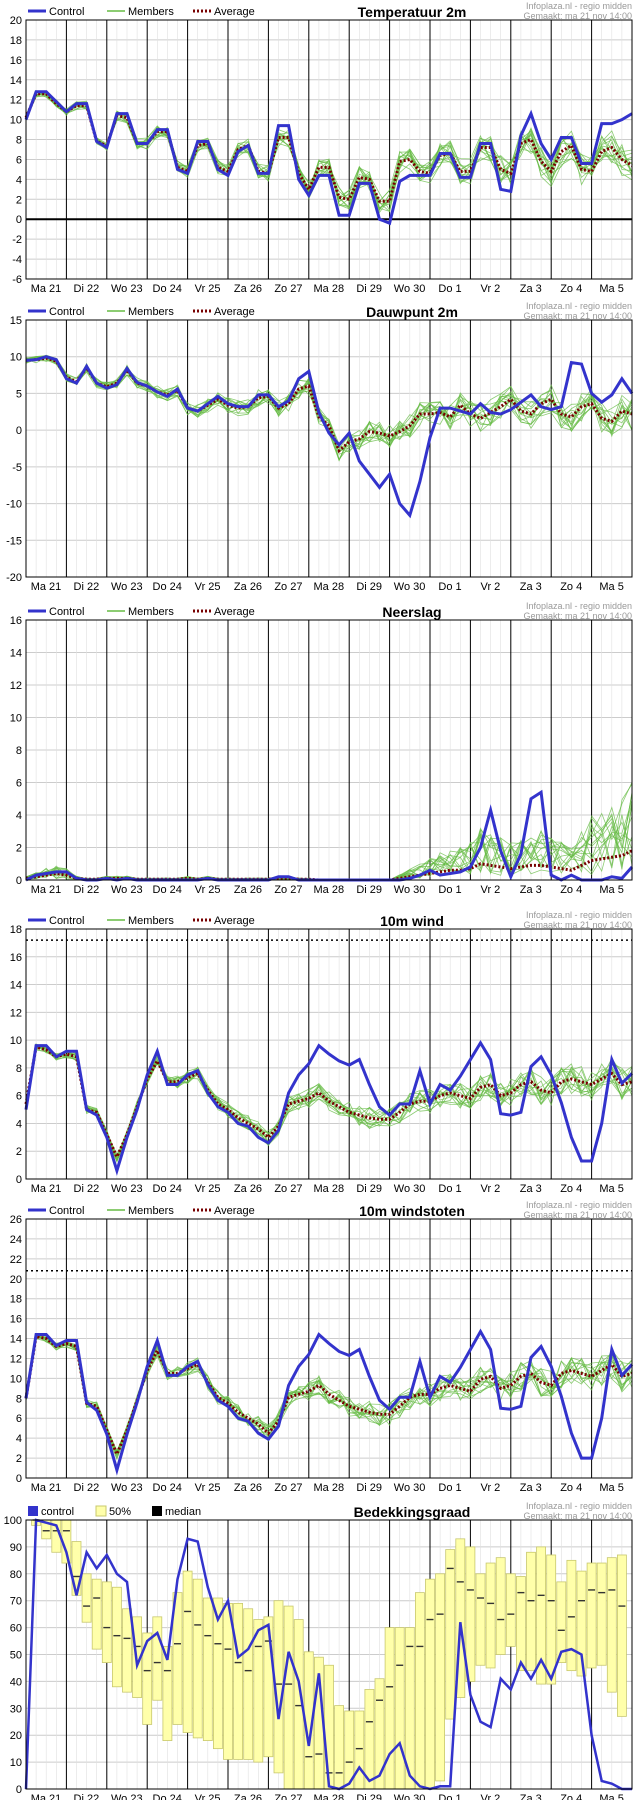 This screenshot has width=635, height=1800. What do you see at coordinates (577, 316) in the screenshot?
I see `credit-line-2: Gemaakt: ma 21 nov 14:00` at bounding box center [577, 316].